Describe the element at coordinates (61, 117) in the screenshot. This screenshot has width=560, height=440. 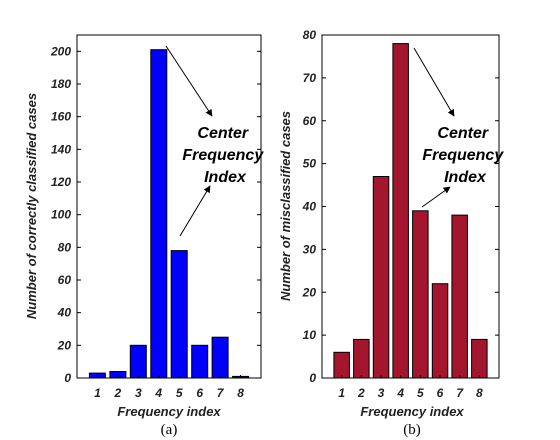
I see `y-tick-label-a-160: 160` at that location.